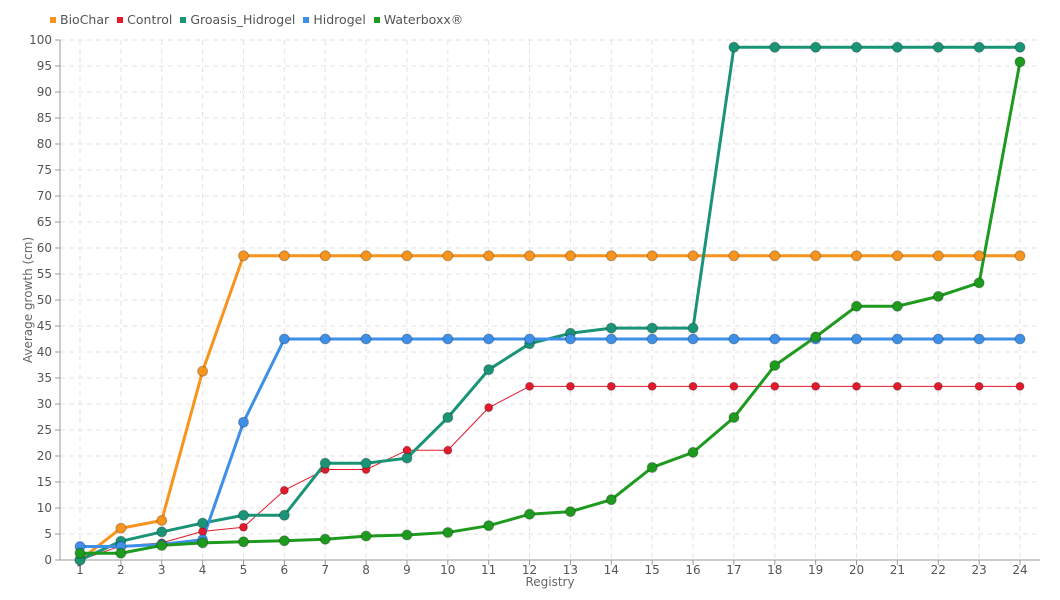 The height and width of the screenshot is (600, 1060). What do you see at coordinates (44, 430) in the screenshot?
I see `y-tick-label: 25` at bounding box center [44, 430].